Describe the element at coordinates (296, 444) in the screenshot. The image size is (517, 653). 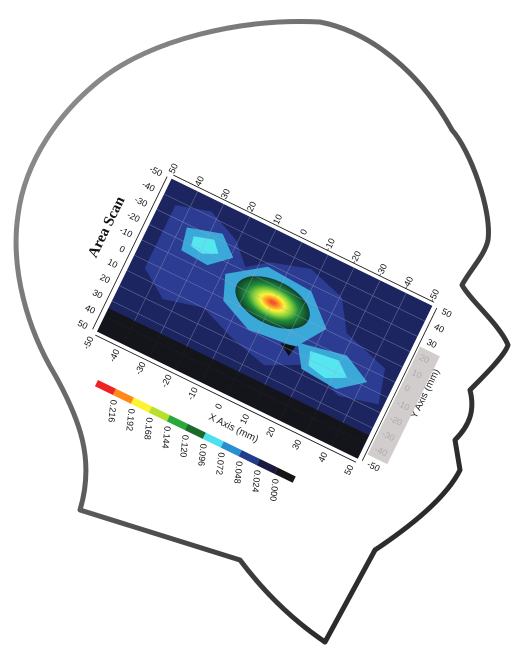
I see `x-tick-bottom: 30` at that location.